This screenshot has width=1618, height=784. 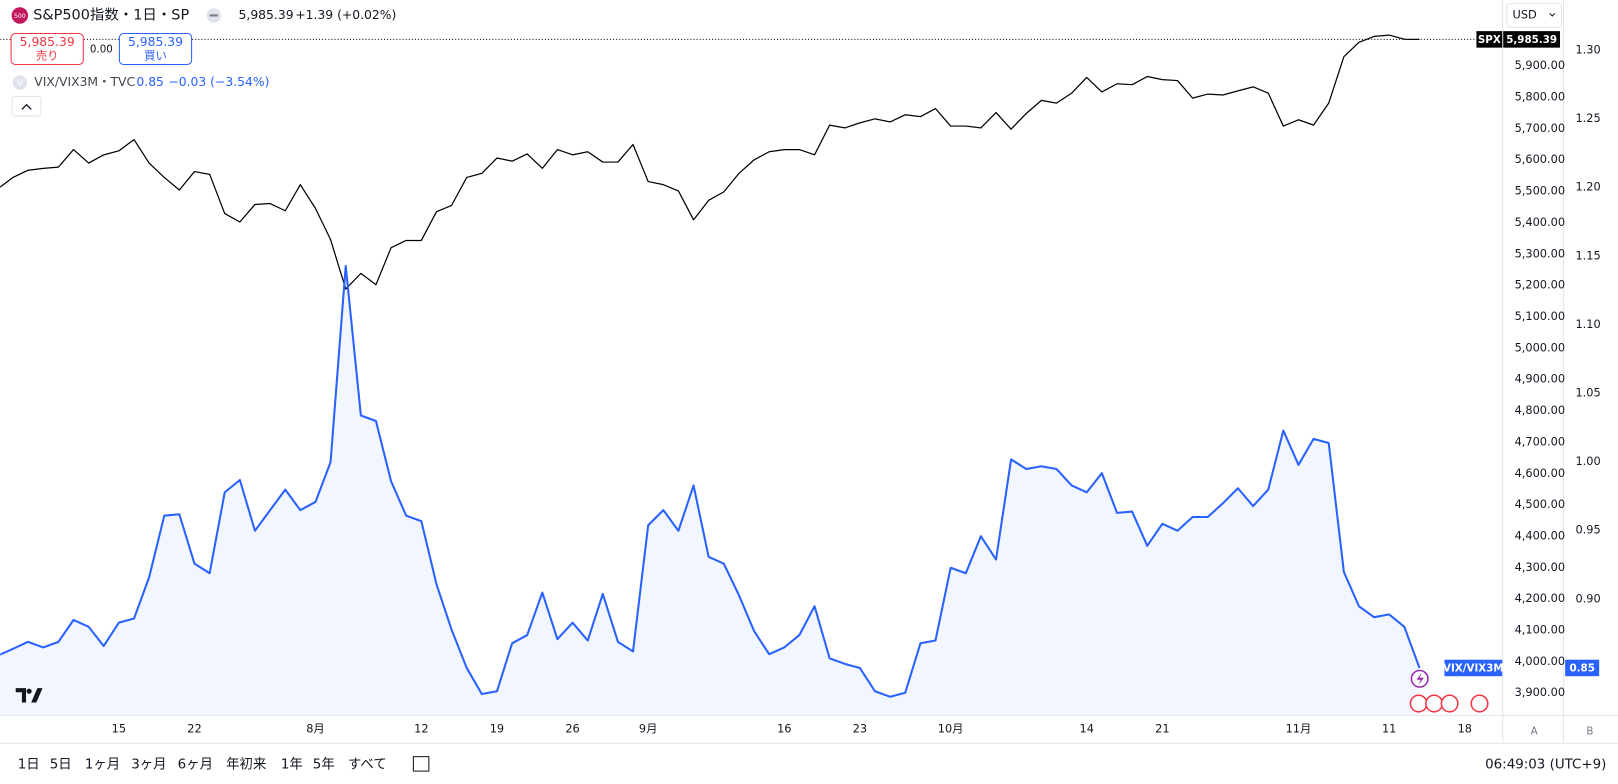 What do you see at coordinates (84, 82) in the screenshot?
I see `study-title: VIX/VIX3M・TVC` at bounding box center [84, 82].